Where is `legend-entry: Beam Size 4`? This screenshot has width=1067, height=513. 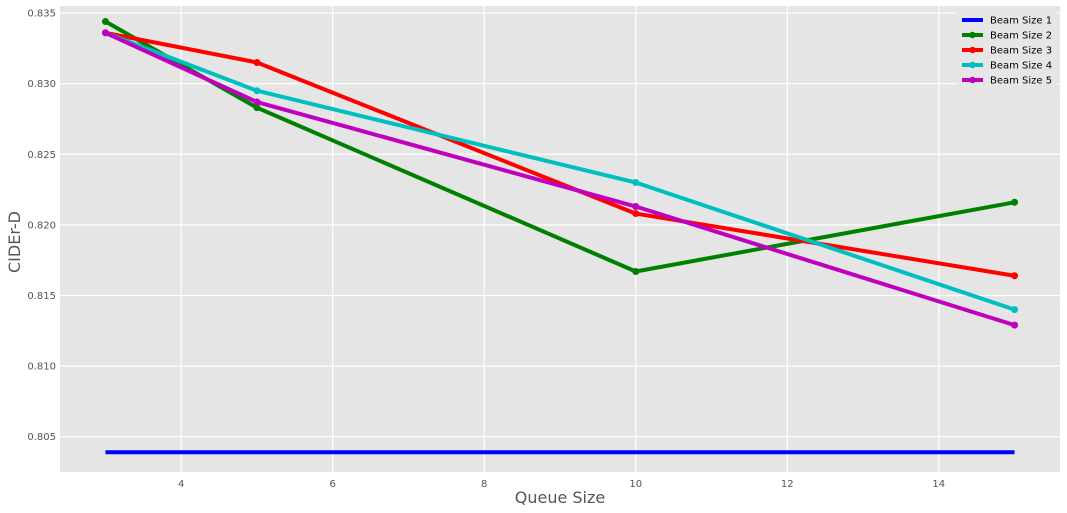
legend-entry: Beam Size 4 is located at coordinates (1007, 66).